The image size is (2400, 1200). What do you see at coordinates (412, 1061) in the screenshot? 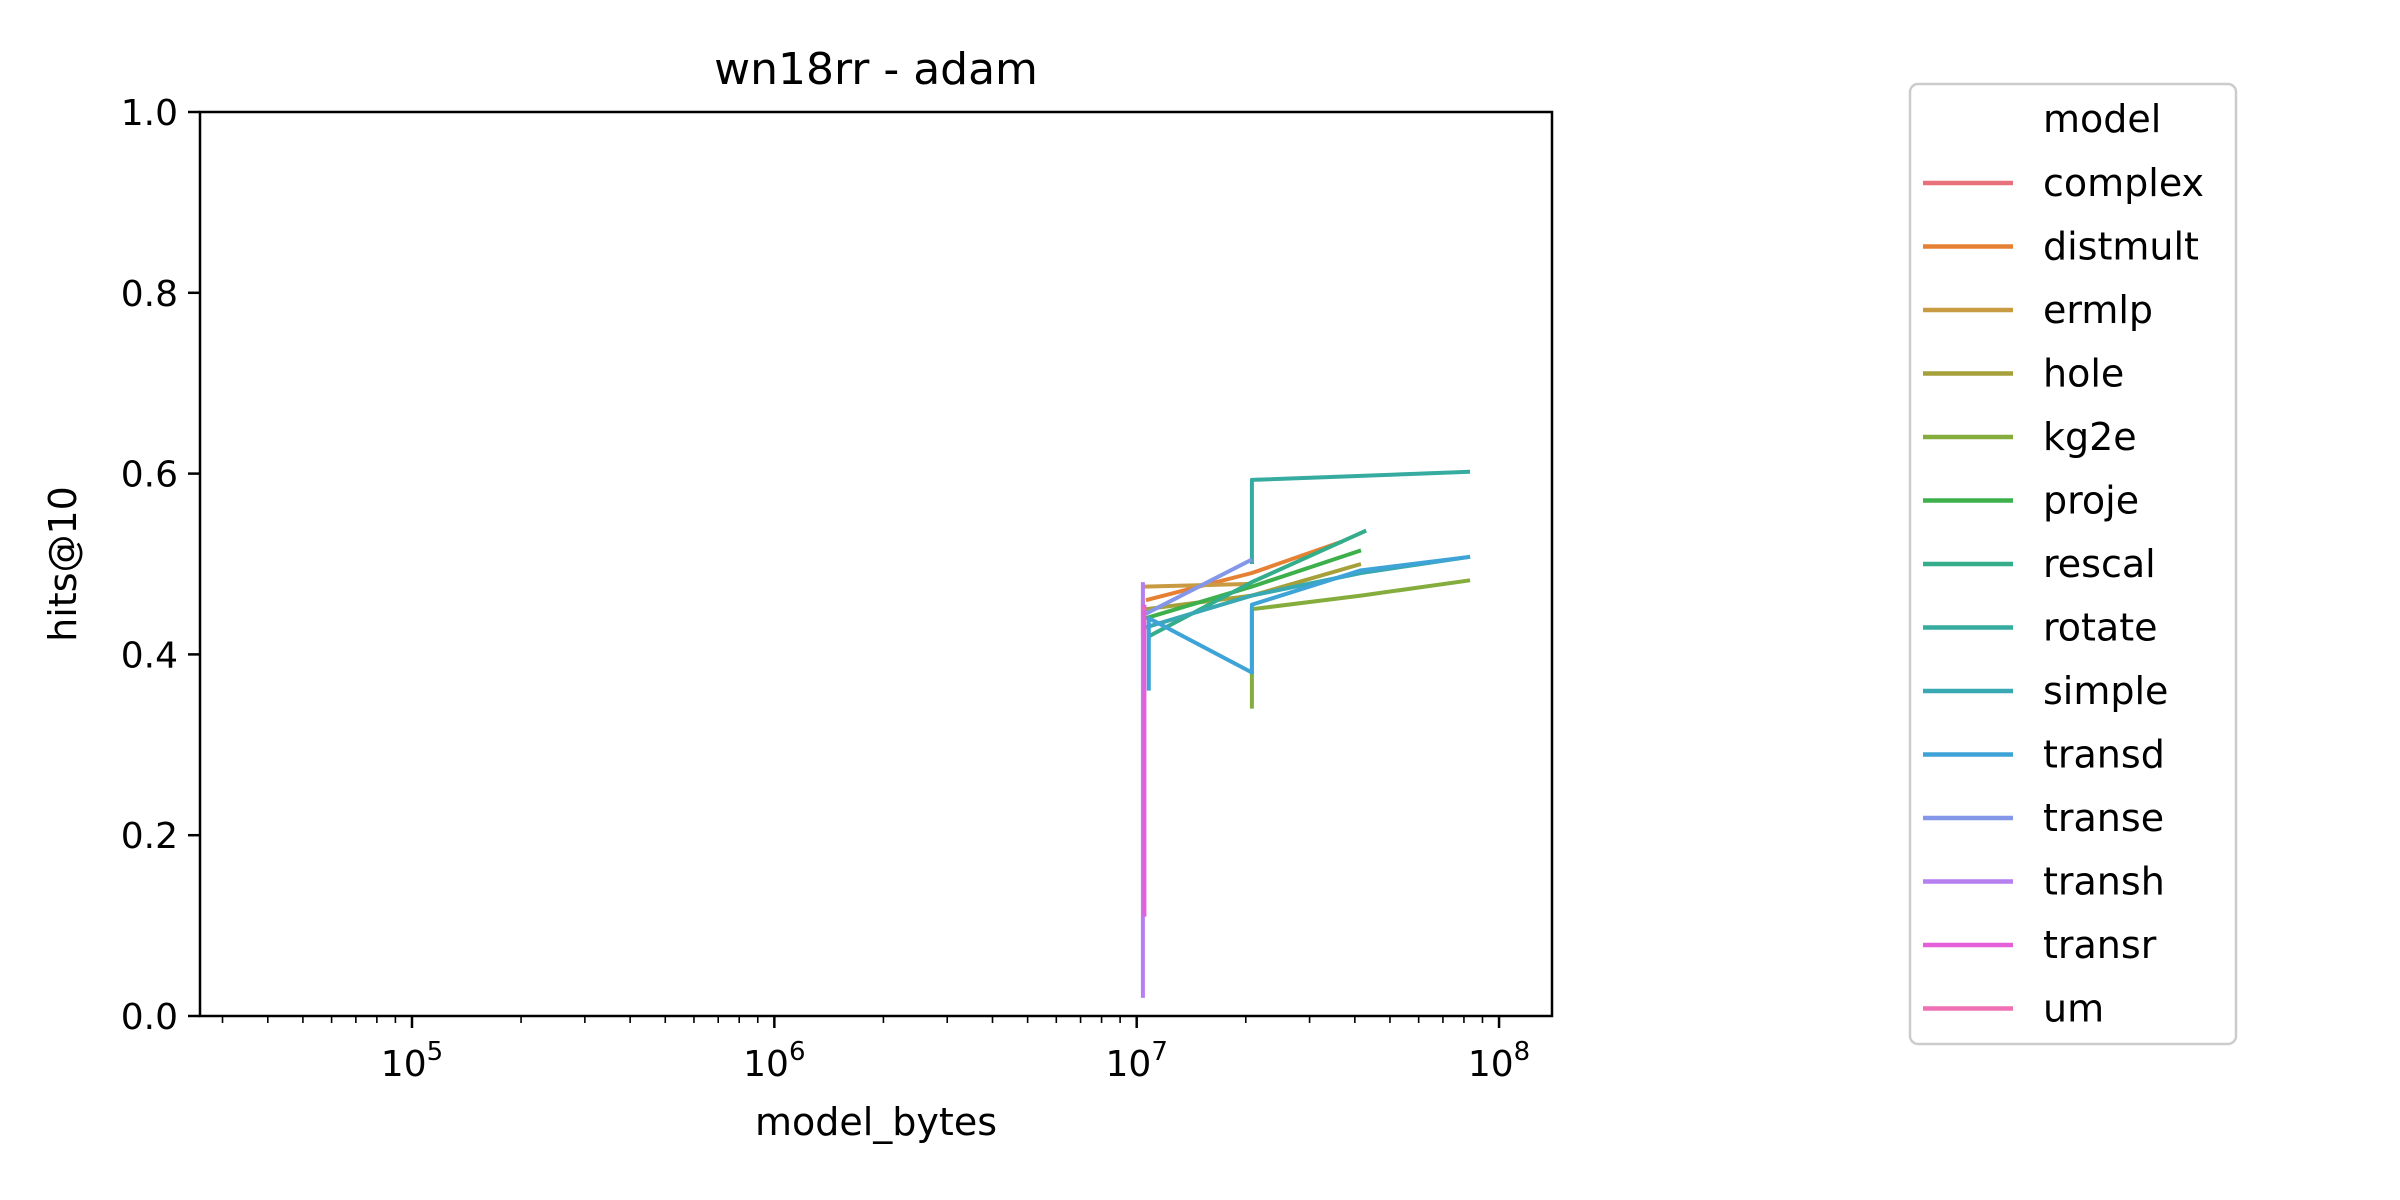
I see `x-tick-label-0: 10⁵` at bounding box center [412, 1061].